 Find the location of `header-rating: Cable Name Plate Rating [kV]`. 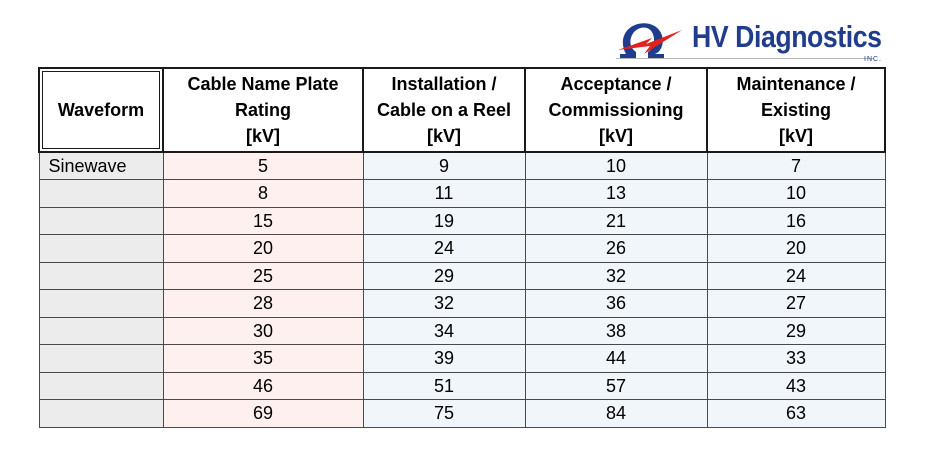

header-rating: Cable Name Plate Rating [kV] is located at coordinates (263, 110).